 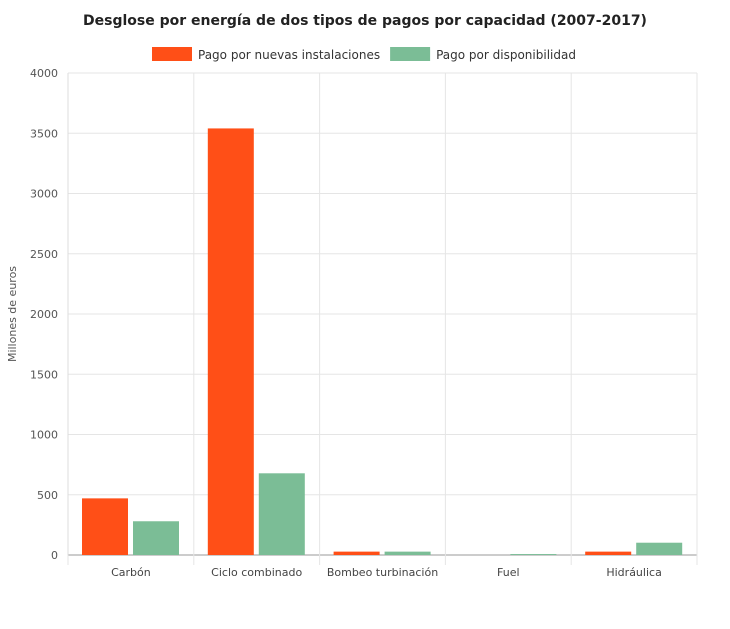 I want to click on y-tick-label: 500, so click(x=47, y=495).